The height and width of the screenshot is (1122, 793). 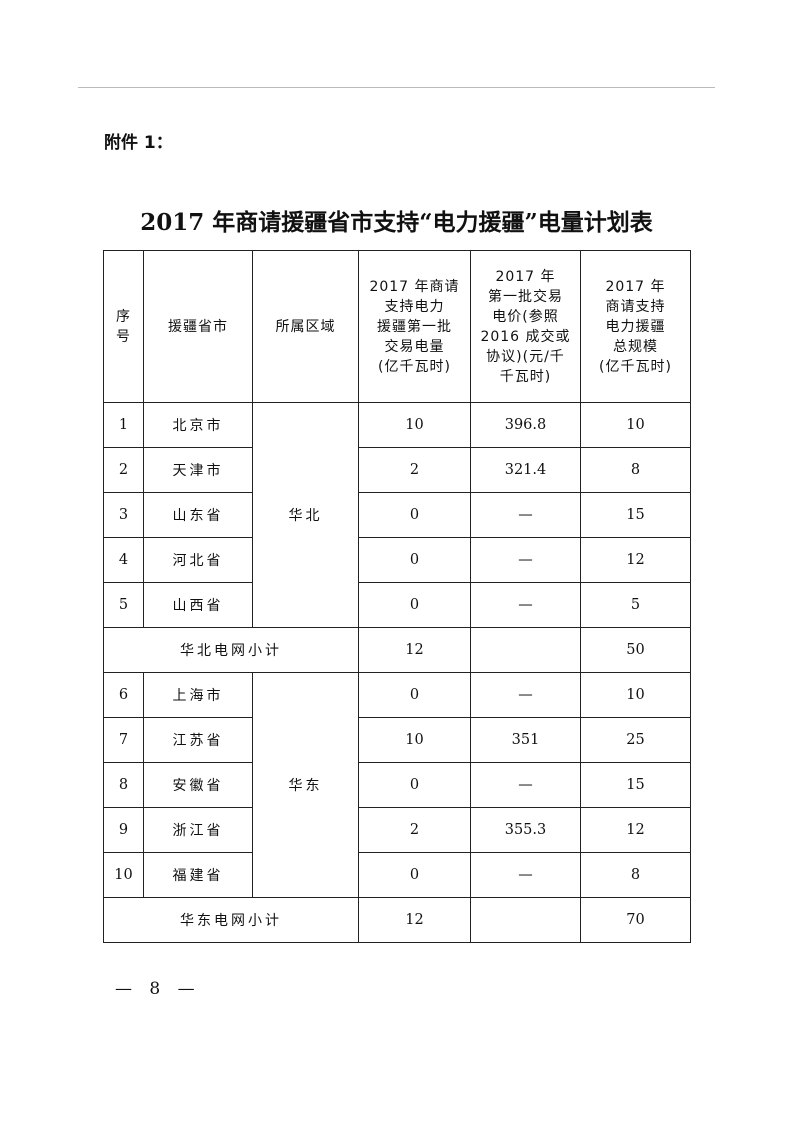 I want to click on header-region: 所属区域, so click(x=305, y=326).